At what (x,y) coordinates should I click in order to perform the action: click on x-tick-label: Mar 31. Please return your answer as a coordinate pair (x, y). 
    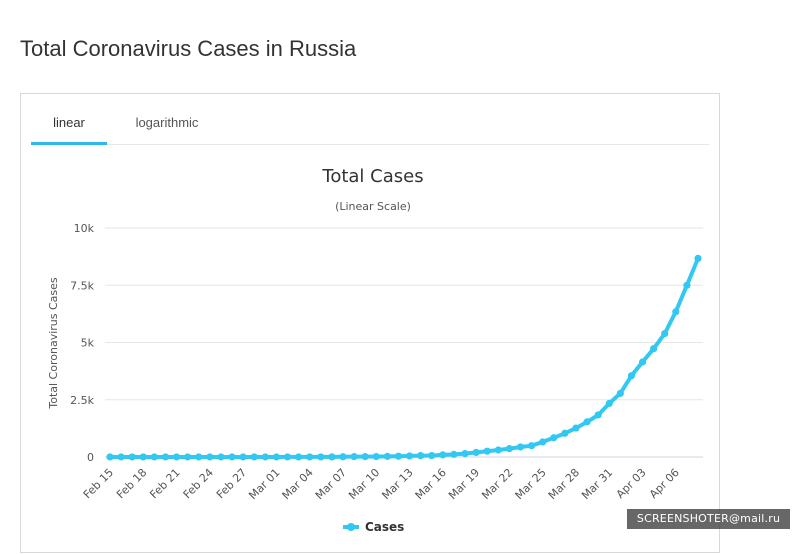
    Looking at the image, I should click on (597, 484).